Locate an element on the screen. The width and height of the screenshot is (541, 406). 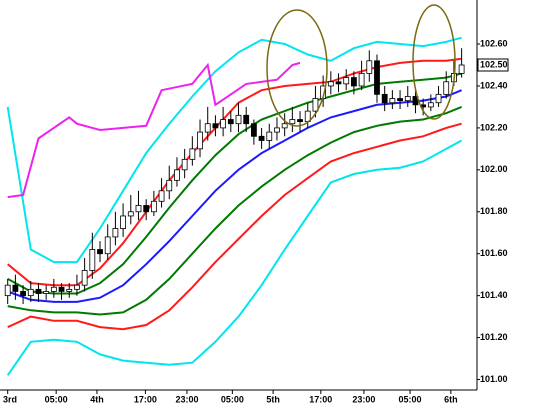
current-price-label: 102.50 is located at coordinates (494, 64).